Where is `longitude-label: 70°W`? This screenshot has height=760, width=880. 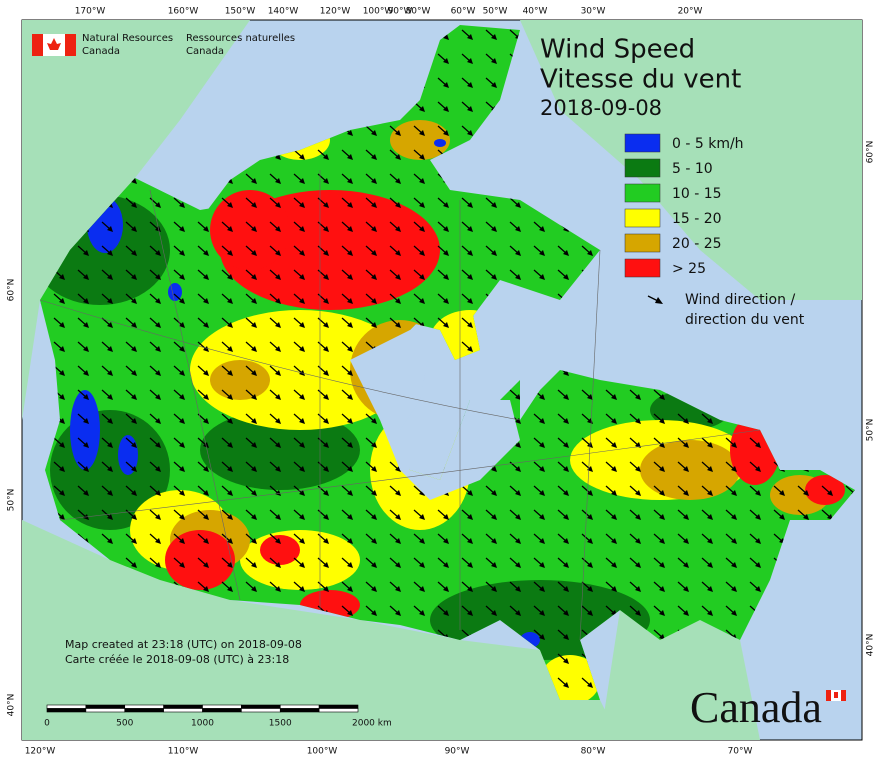
longitude-label: 70°W is located at coordinates (740, 752).